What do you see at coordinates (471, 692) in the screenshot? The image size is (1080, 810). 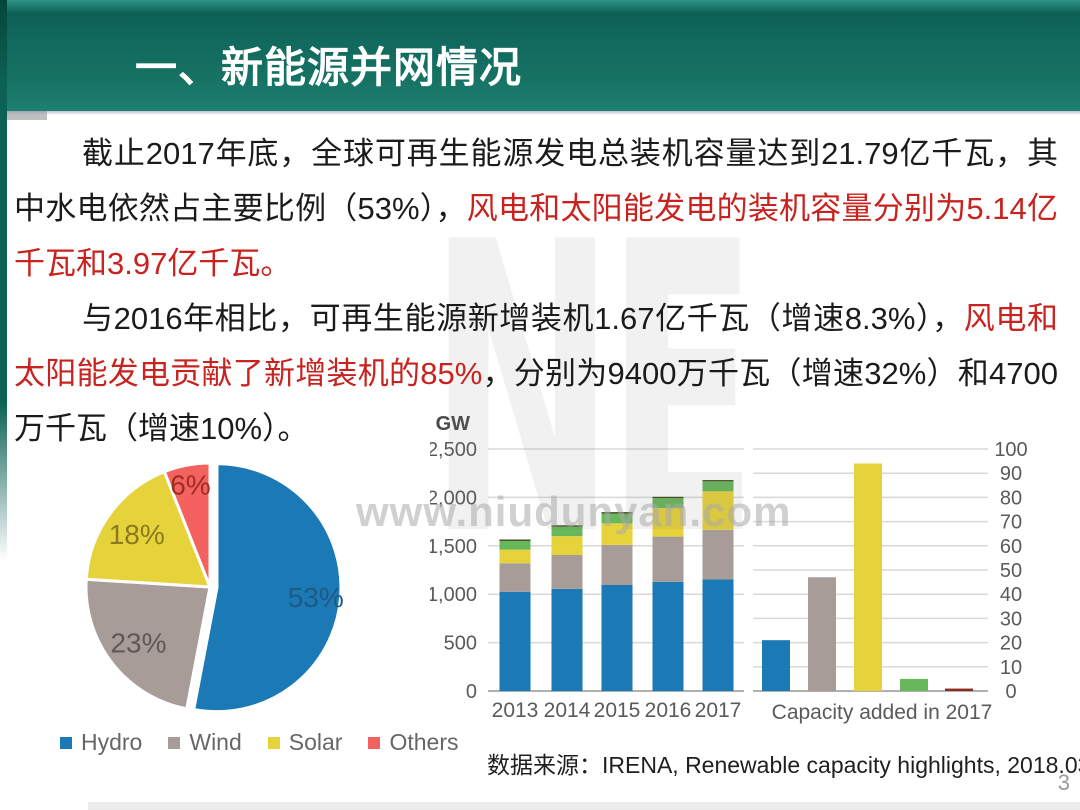 I see `y-tick-label: 0` at bounding box center [471, 692].